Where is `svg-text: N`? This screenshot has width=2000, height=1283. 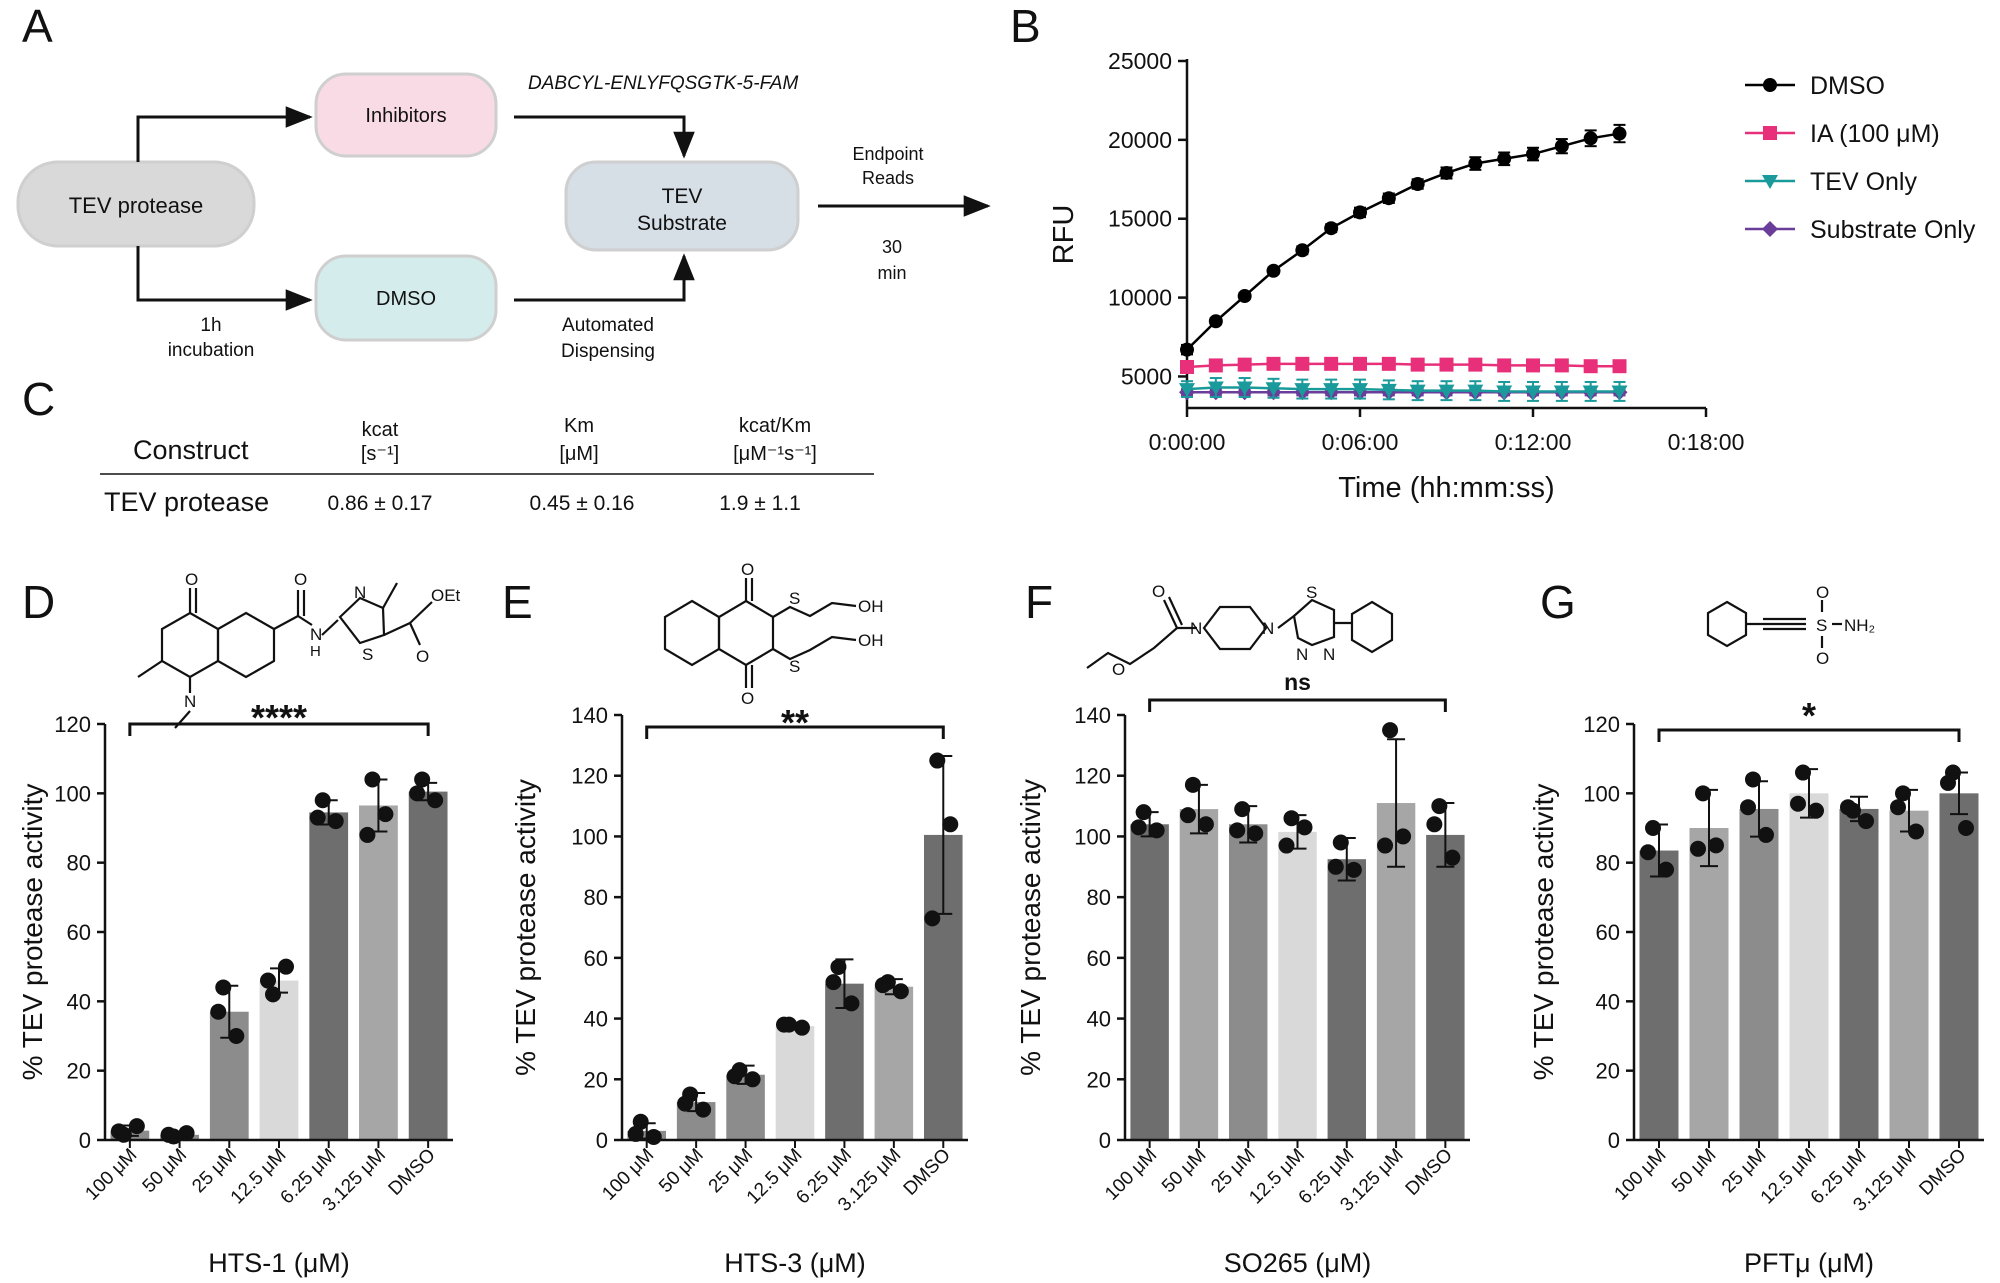
svg-text: N is located at coordinates (360, 592).